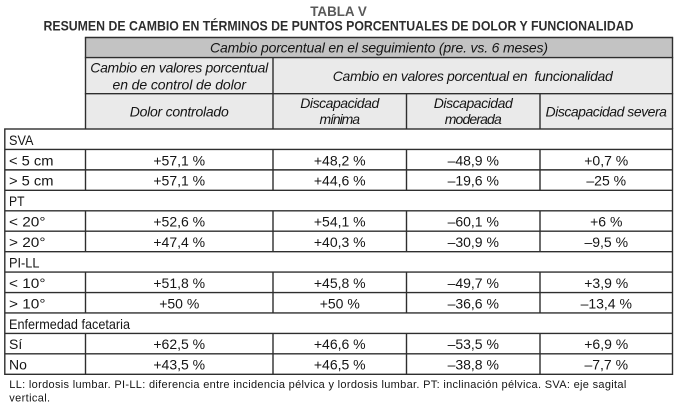 The image size is (677, 406). I want to click on svg-text: mínima, so click(340, 119).